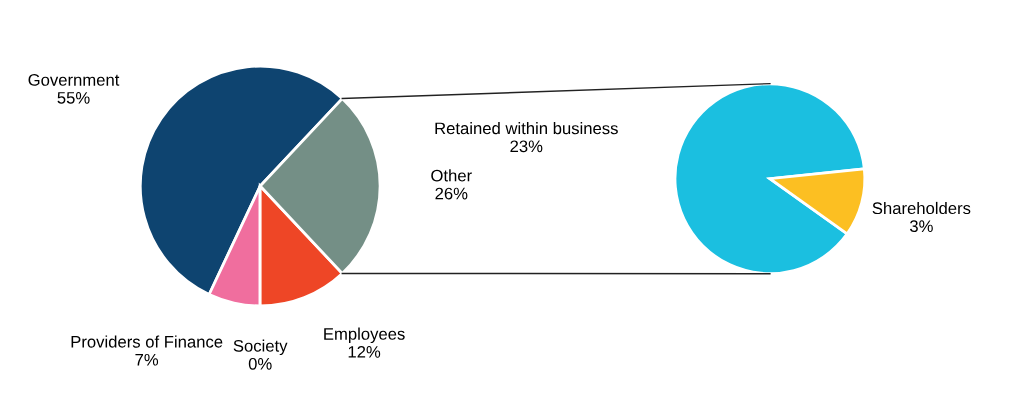 This screenshot has height=402, width=1012. What do you see at coordinates (364, 351) in the screenshot?
I see `data-label: 12%` at bounding box center [364, 351].